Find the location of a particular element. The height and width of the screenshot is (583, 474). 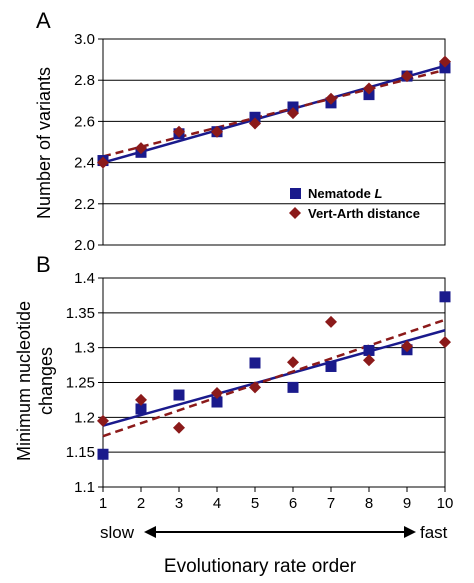

panel-b-y-ticks: 1.1 1.15 1.2 1.25 1.3 1.35 1.4 is located at coordinates (84, 383).